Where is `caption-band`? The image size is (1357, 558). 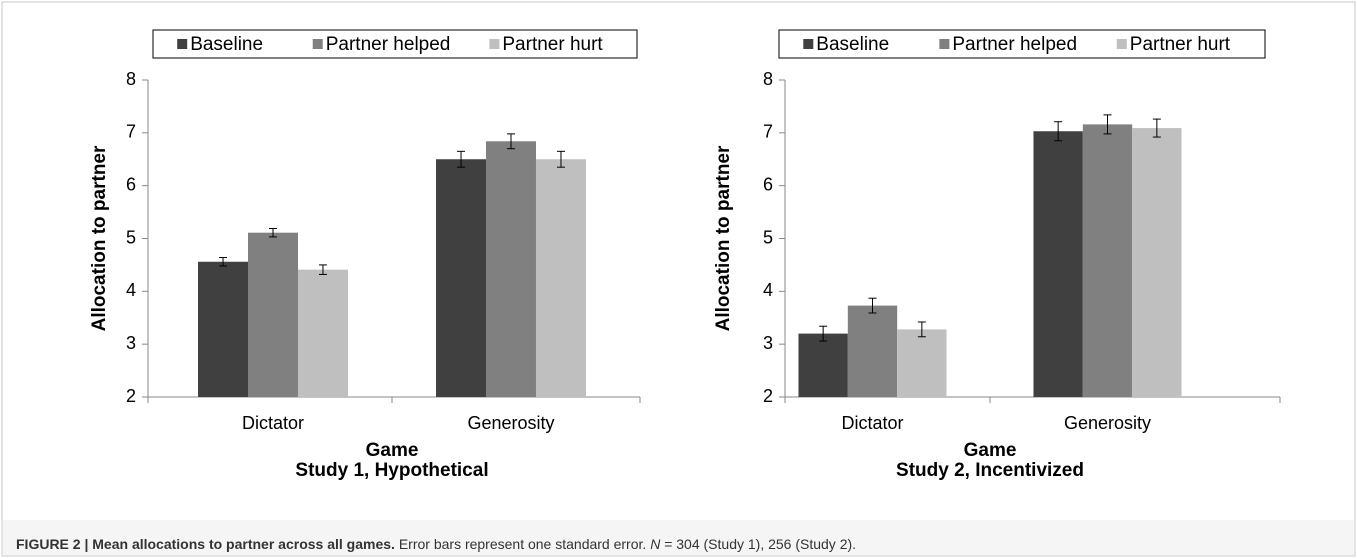 caption-band is located at coordinates (678, 537).